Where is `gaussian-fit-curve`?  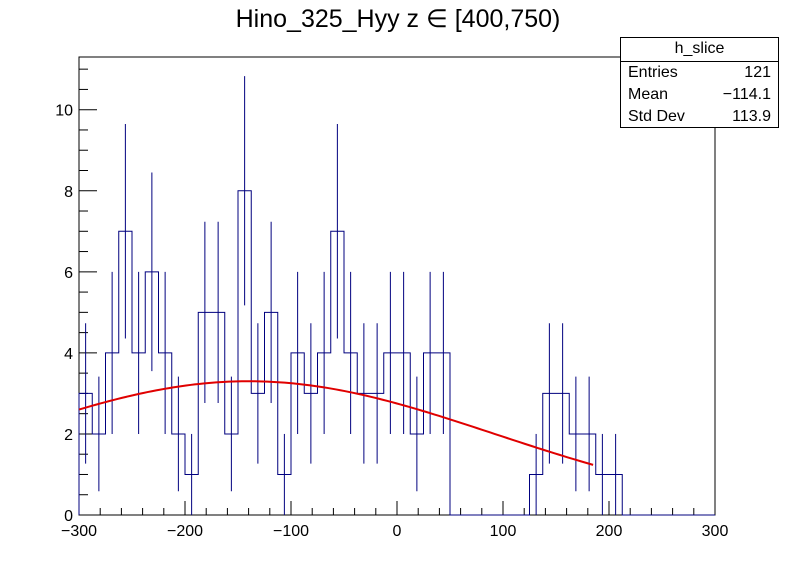 gaussian-fit-curve is located at coordinates (336, 423).